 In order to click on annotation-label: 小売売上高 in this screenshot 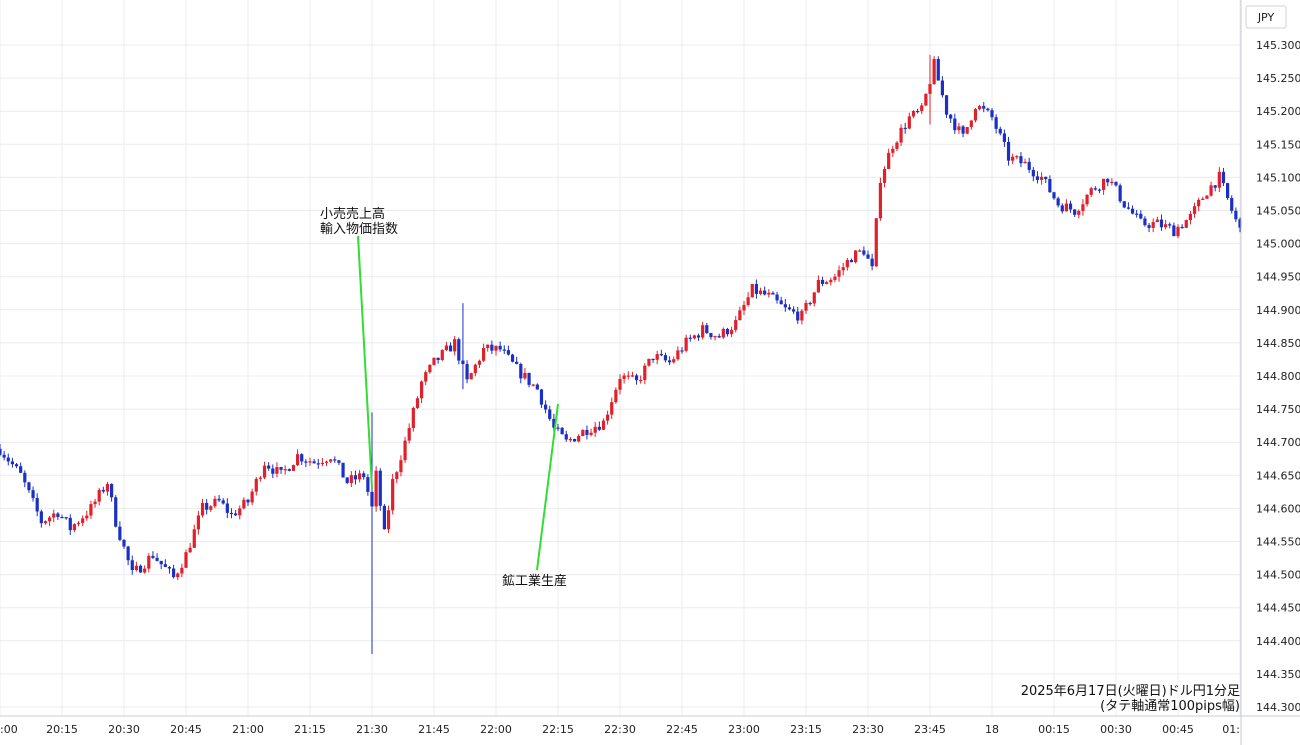, I will do `click(352, 214)`.